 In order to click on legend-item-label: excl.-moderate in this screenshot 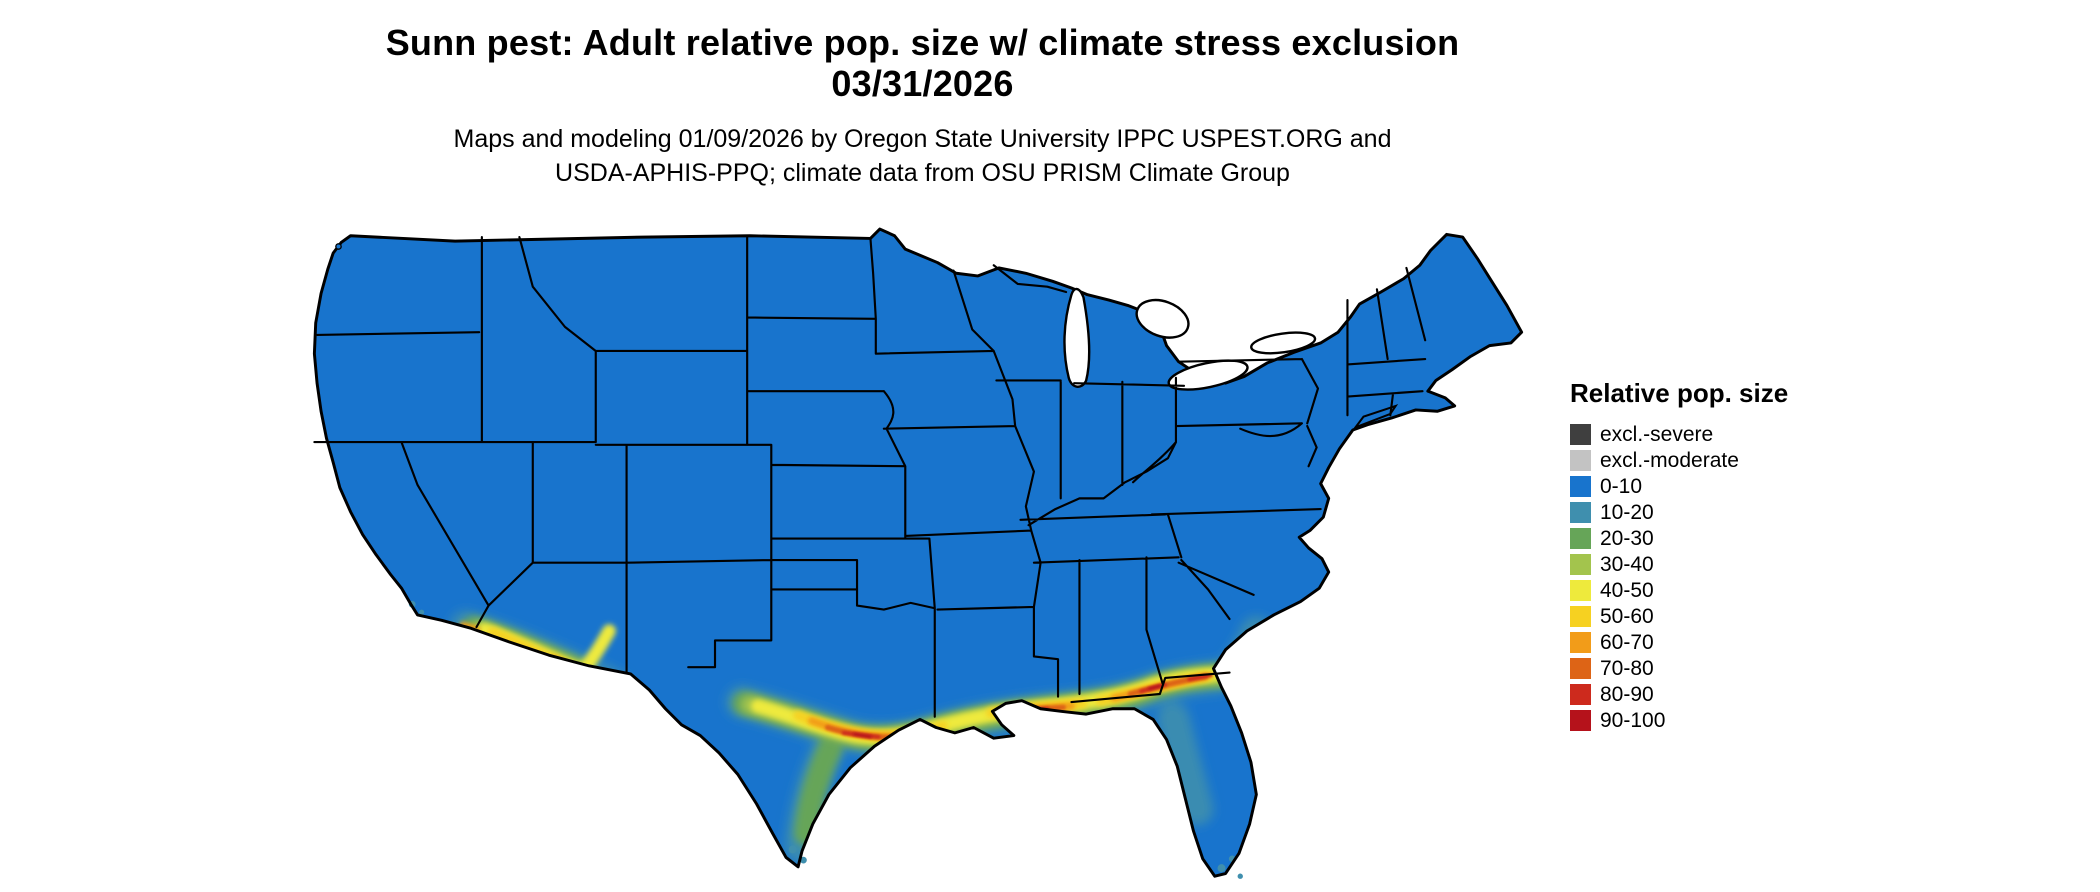, I will do `click(1669, 460)`.